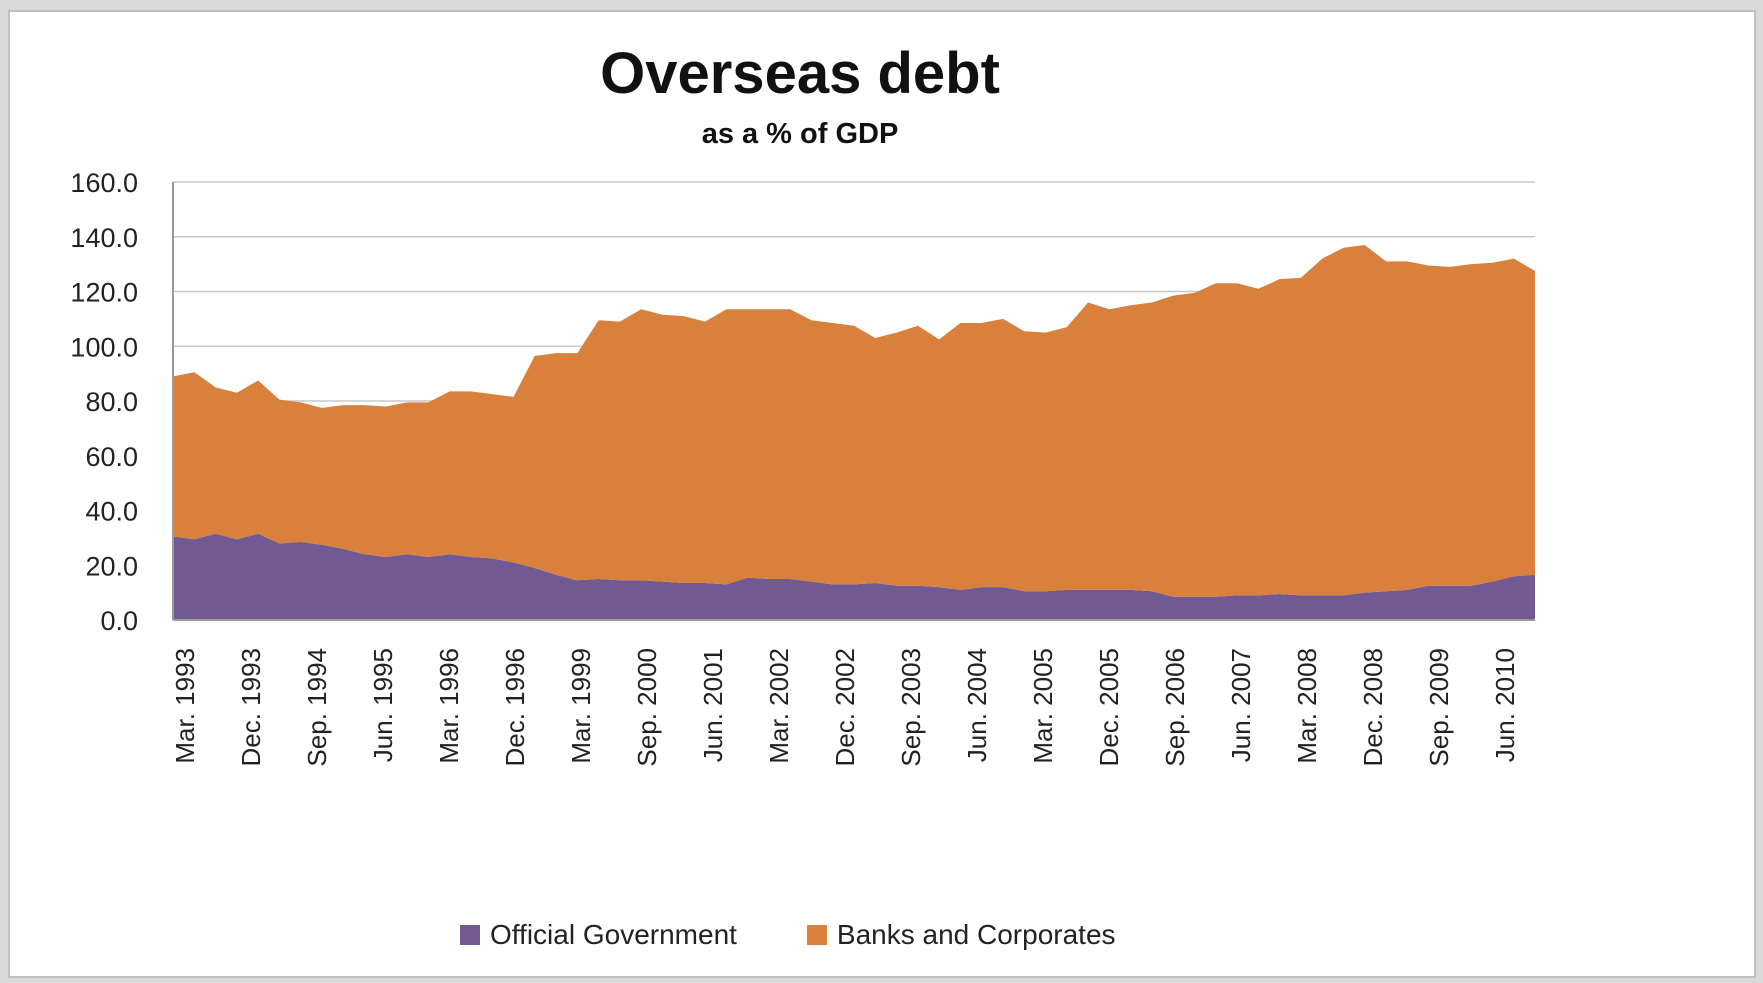 The width and height of the screenshot is (1763, 983). What do you see at coordinates (104, 183) in the screenshot?
I see `y-tick-label: 160.0` at bounding box center [104, 183].